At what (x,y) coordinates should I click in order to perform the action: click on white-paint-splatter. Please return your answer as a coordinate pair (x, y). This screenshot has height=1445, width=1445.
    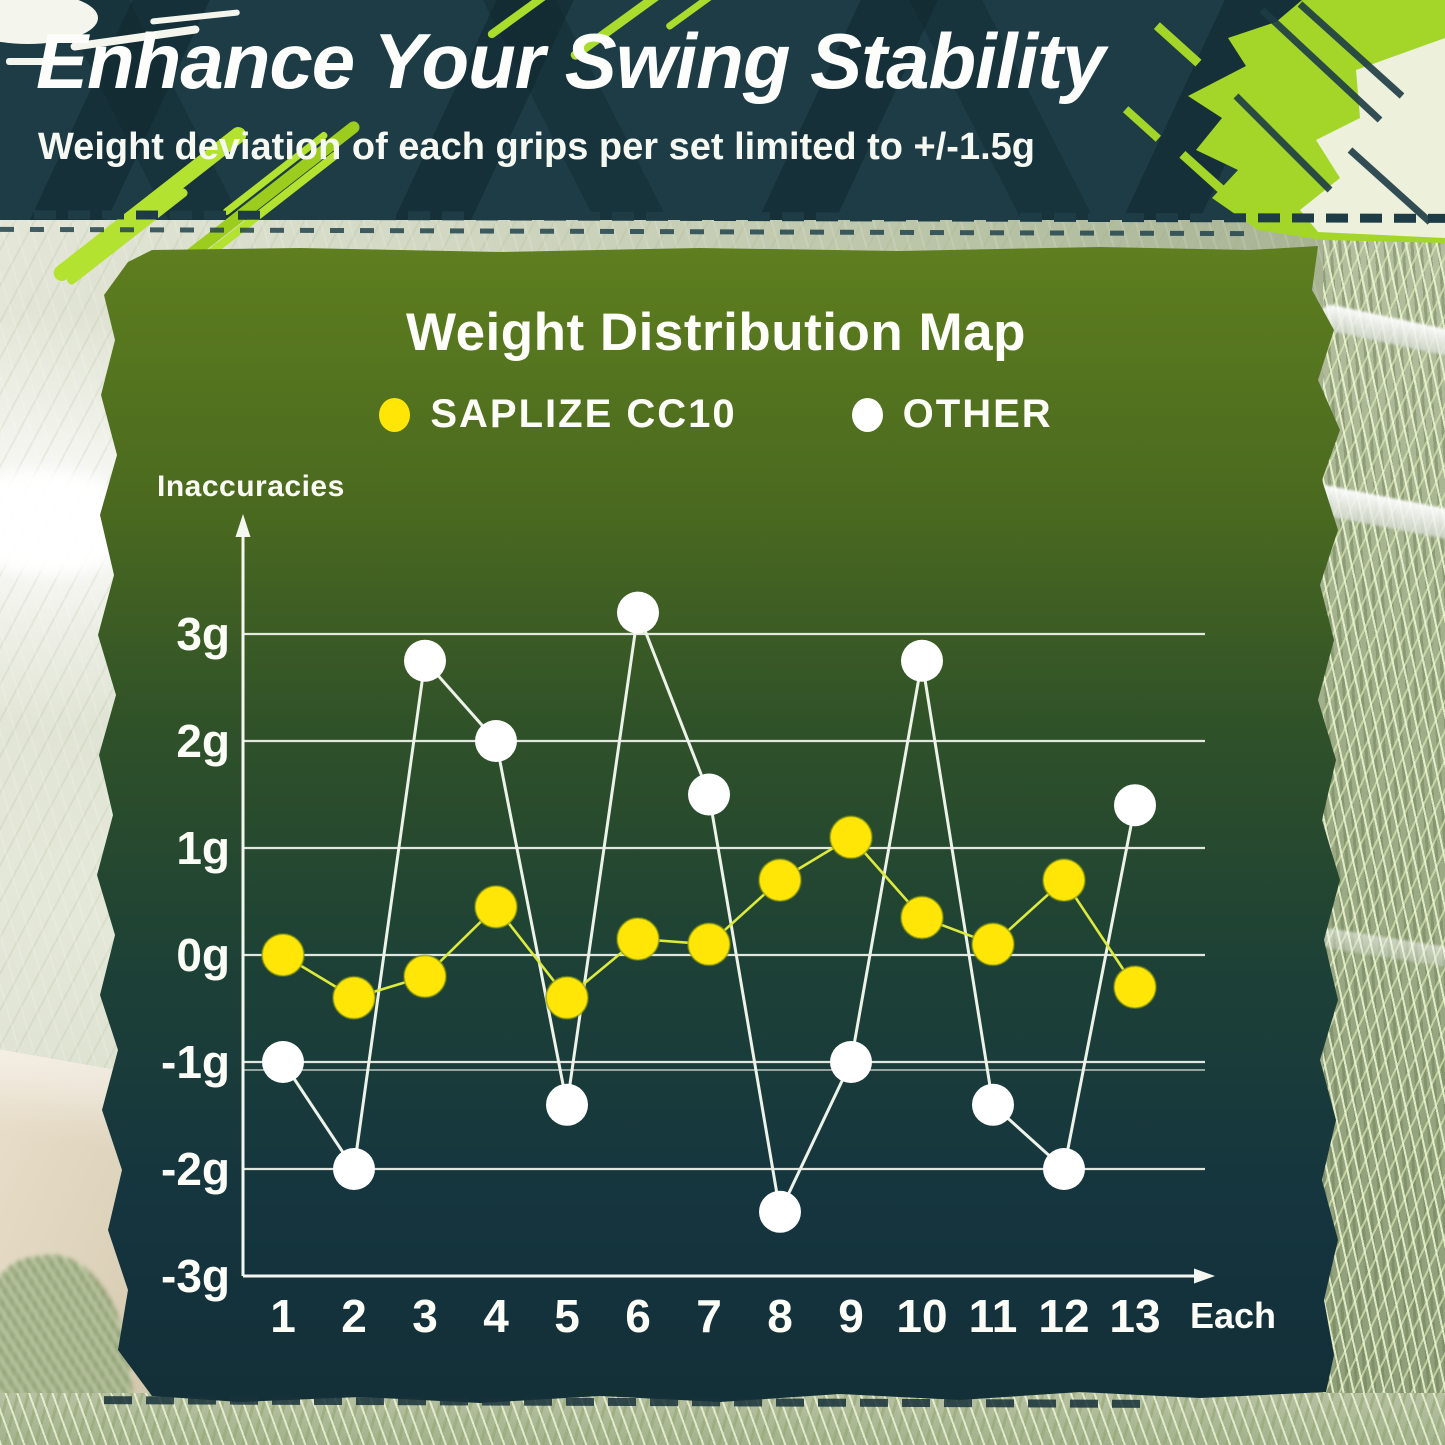
    Looking at the image, I should click on (120, 32).